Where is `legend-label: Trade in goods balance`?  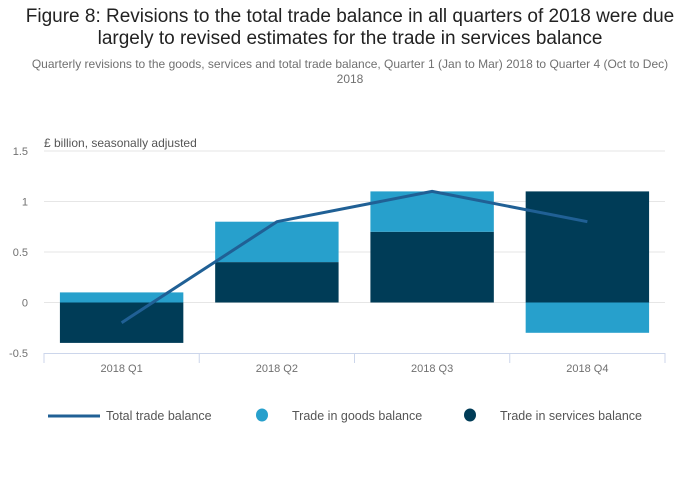 legend-label: Trade in goods balance is located at coordinates (357, 416).